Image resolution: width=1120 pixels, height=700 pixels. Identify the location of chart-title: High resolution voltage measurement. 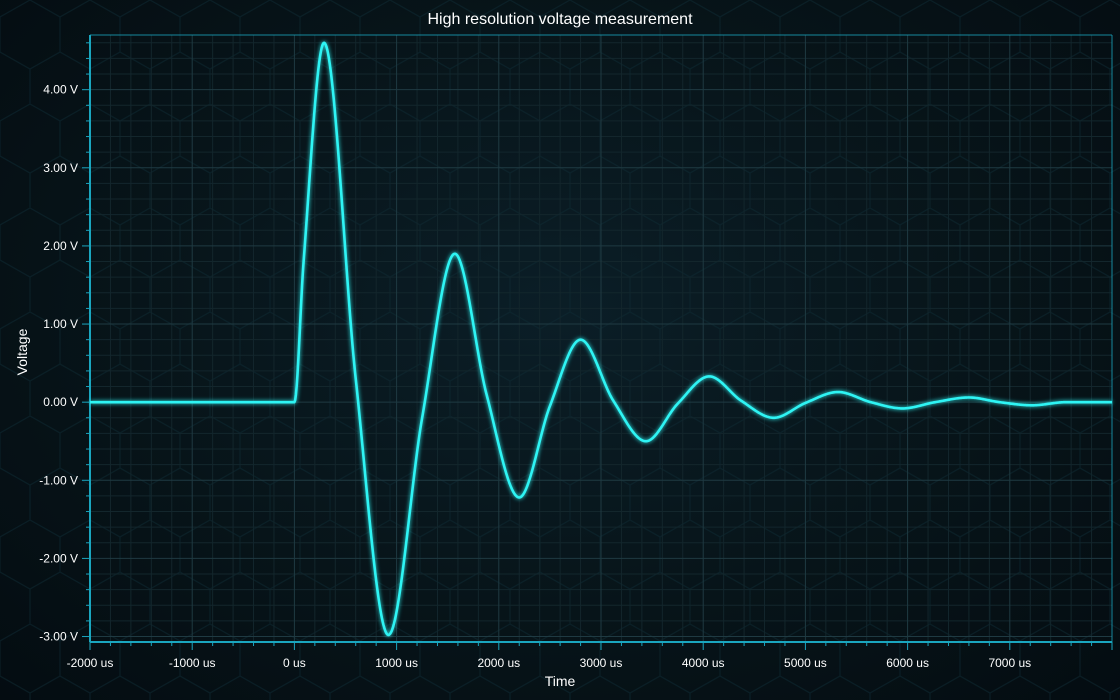
(560, 19).